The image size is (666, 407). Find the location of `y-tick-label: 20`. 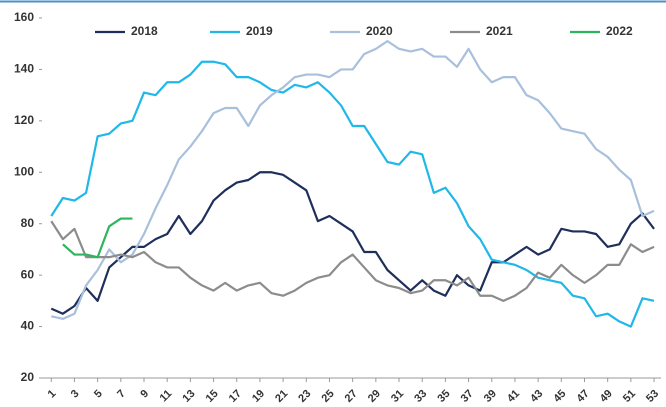

y-tick-label: 20 is located at coordinates (28, 377).